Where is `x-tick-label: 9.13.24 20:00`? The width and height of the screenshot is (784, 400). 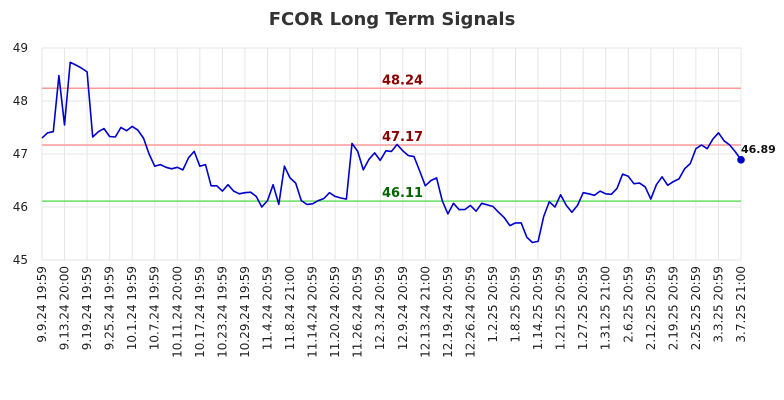 x-tick-label: 9.13.24 20:00 is located at coordinates (65, 308).